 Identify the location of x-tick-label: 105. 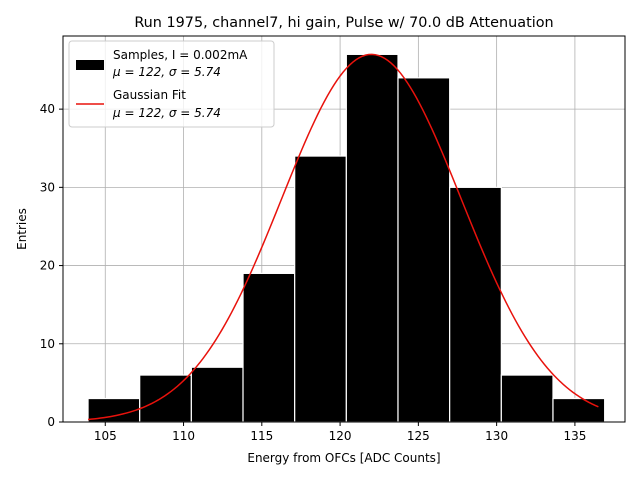
(105, 436).